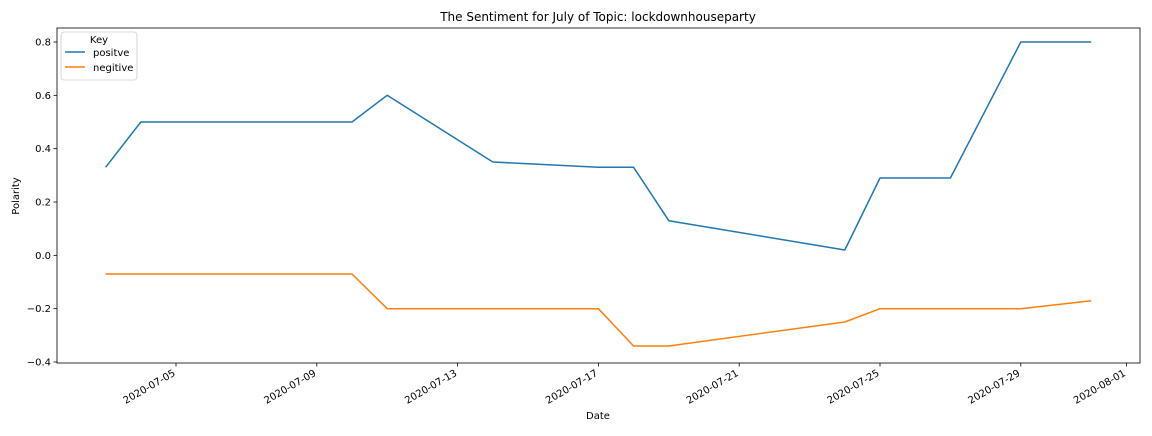 This screenshot has height=436, width=1152. I want to click on y-tick-label: 0.2, so click(43, 203).